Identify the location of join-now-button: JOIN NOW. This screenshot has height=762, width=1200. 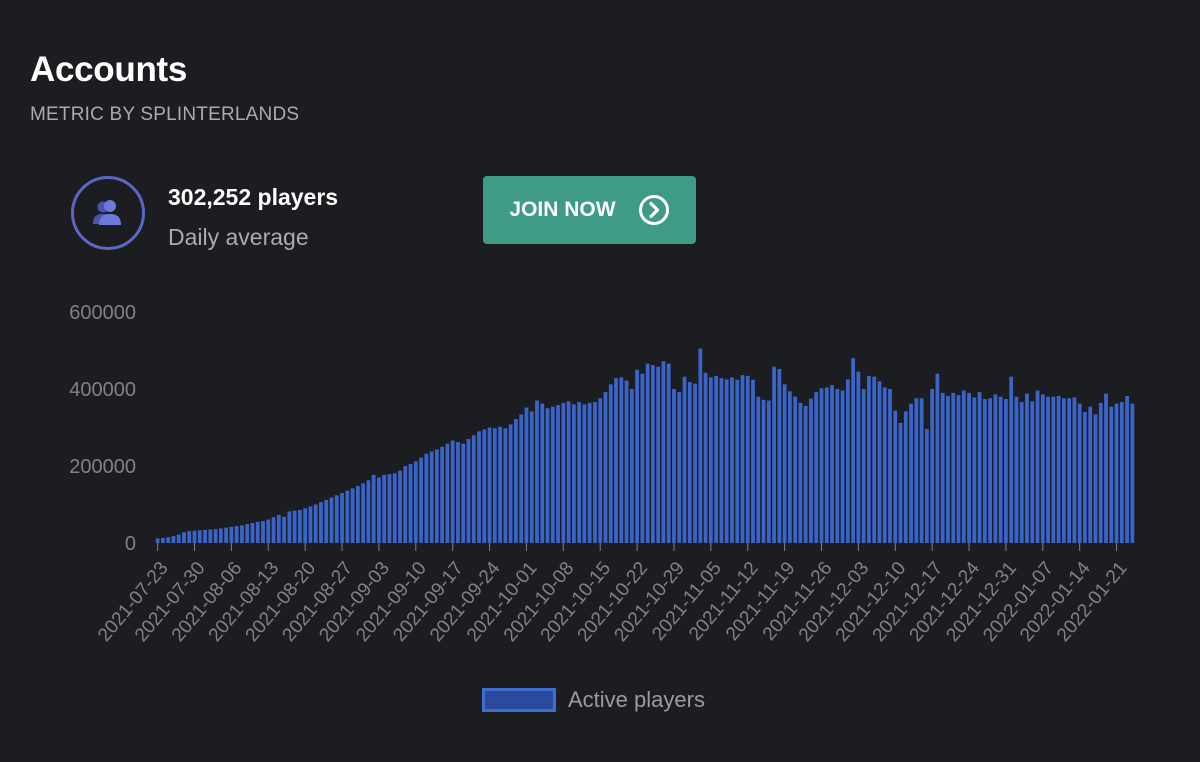
(589, 210).